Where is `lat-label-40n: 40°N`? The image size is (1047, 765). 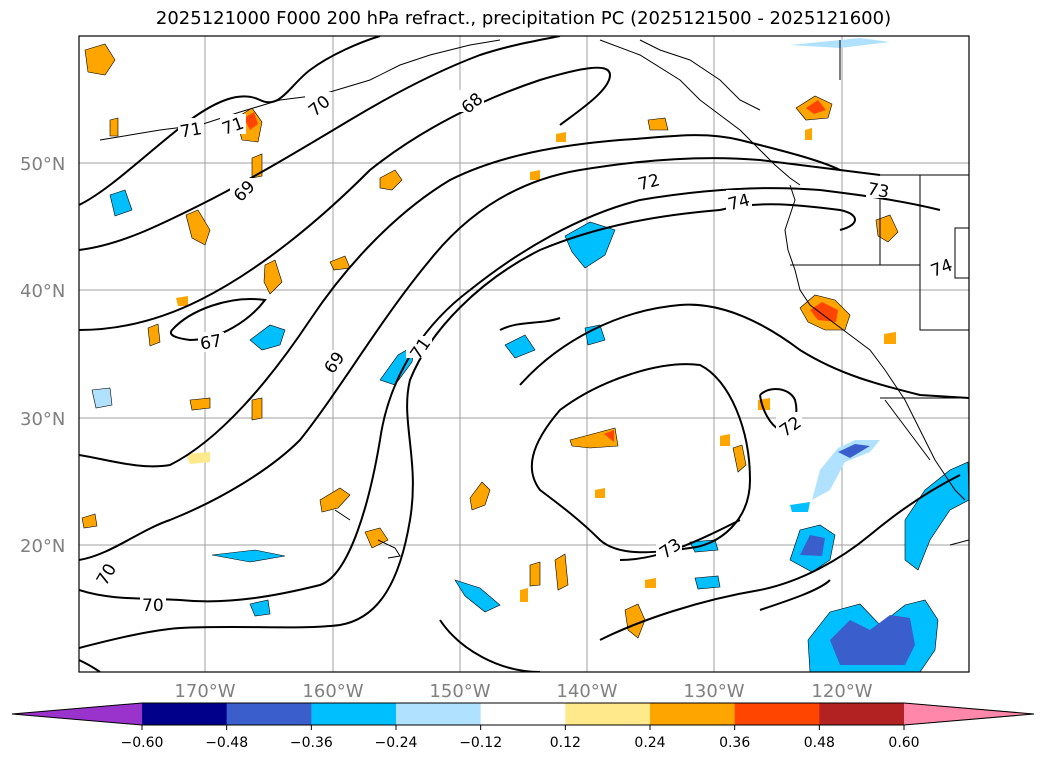
lat-label-40n: 40°N is located at coordinates (42, 291).